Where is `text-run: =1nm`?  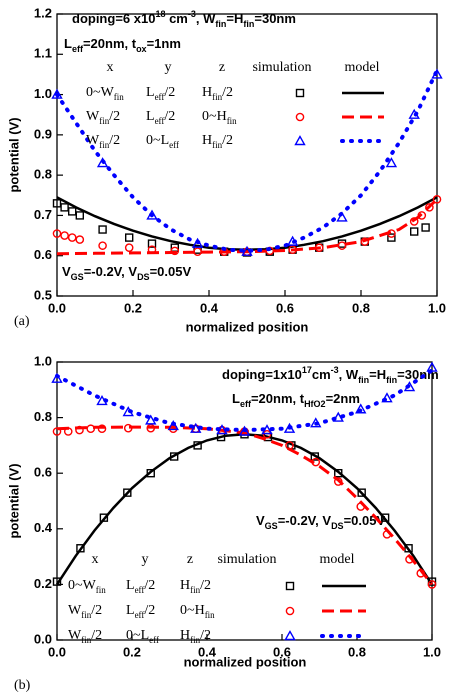 text-run: =1nm is located at coordinates (164, 43).